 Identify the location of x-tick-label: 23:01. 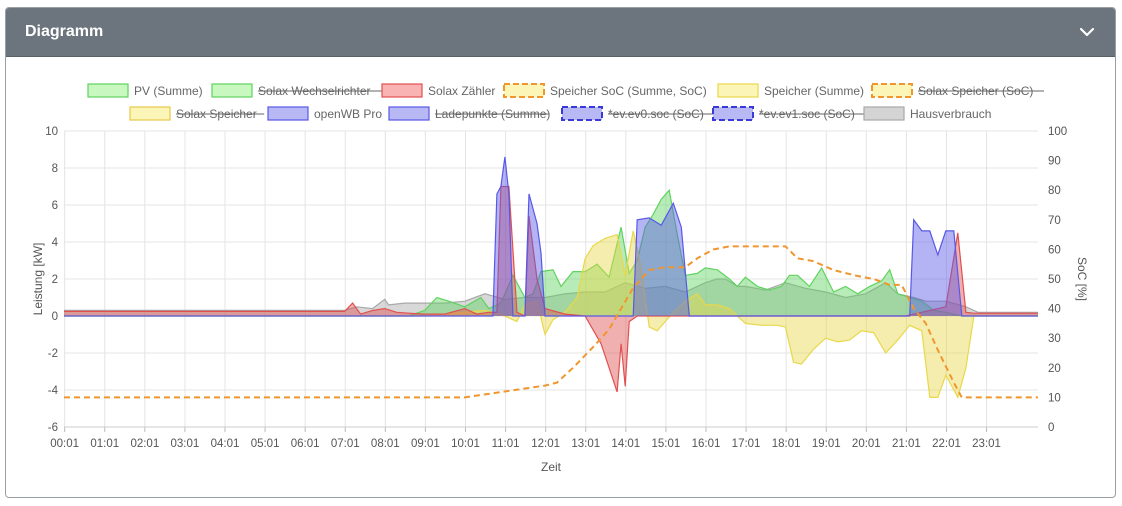
(986, 444).